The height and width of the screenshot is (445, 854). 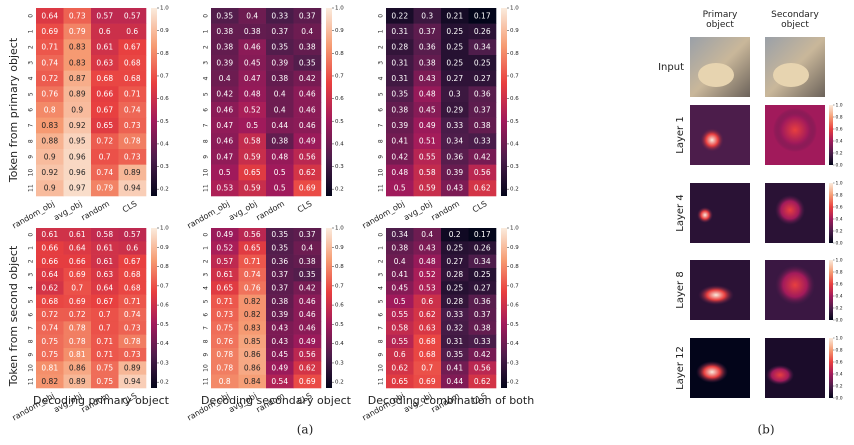 What do you see at coordinates (482, 156) in the screenshot?
I see `cell-label: 0.42` at bounding box center [482, 156].